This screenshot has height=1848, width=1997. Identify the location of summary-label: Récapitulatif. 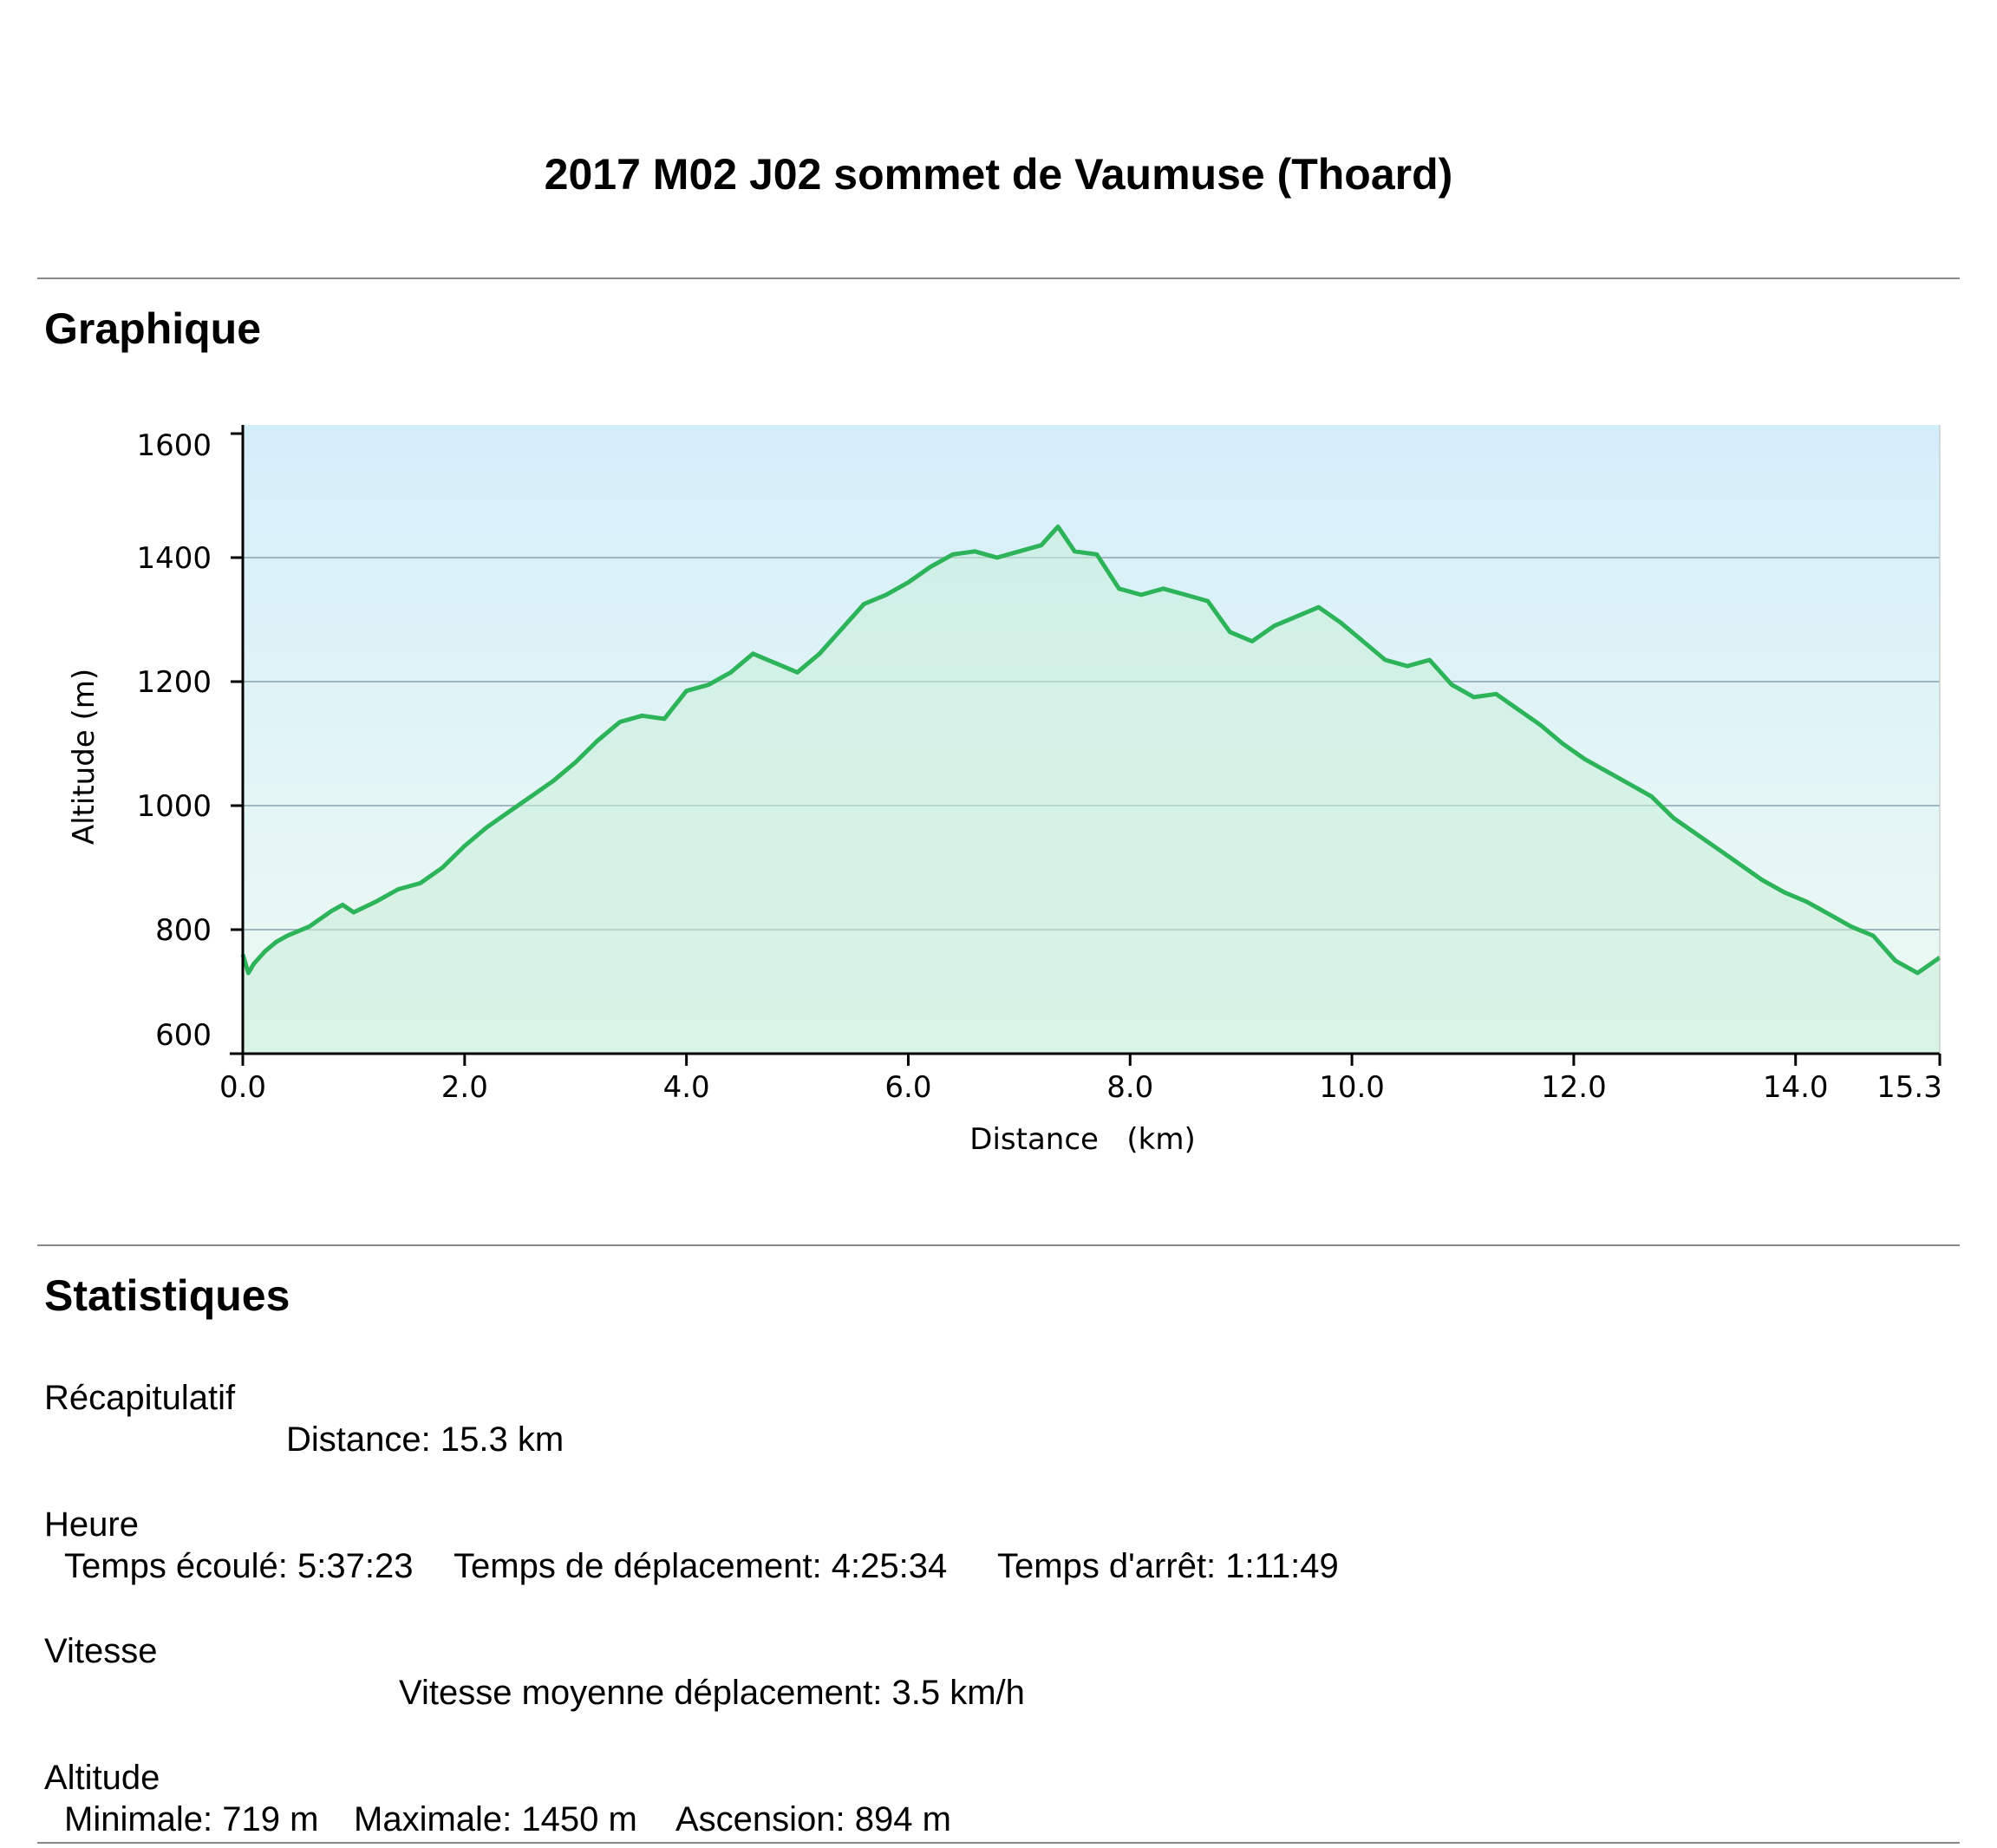
(140, 1398).